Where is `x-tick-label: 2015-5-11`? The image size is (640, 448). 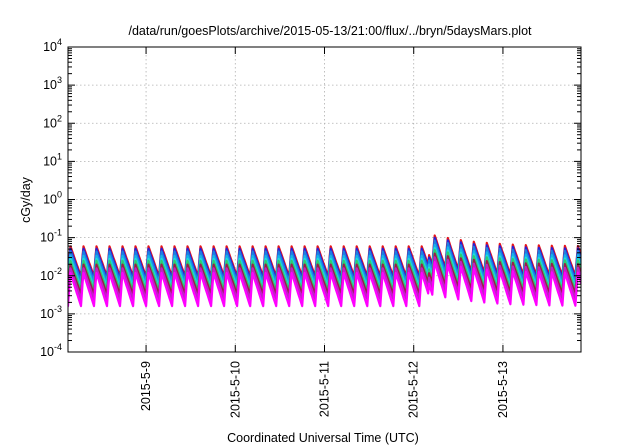
x-tick-label: 2015-5-11 is located at coordinates (325, 389).